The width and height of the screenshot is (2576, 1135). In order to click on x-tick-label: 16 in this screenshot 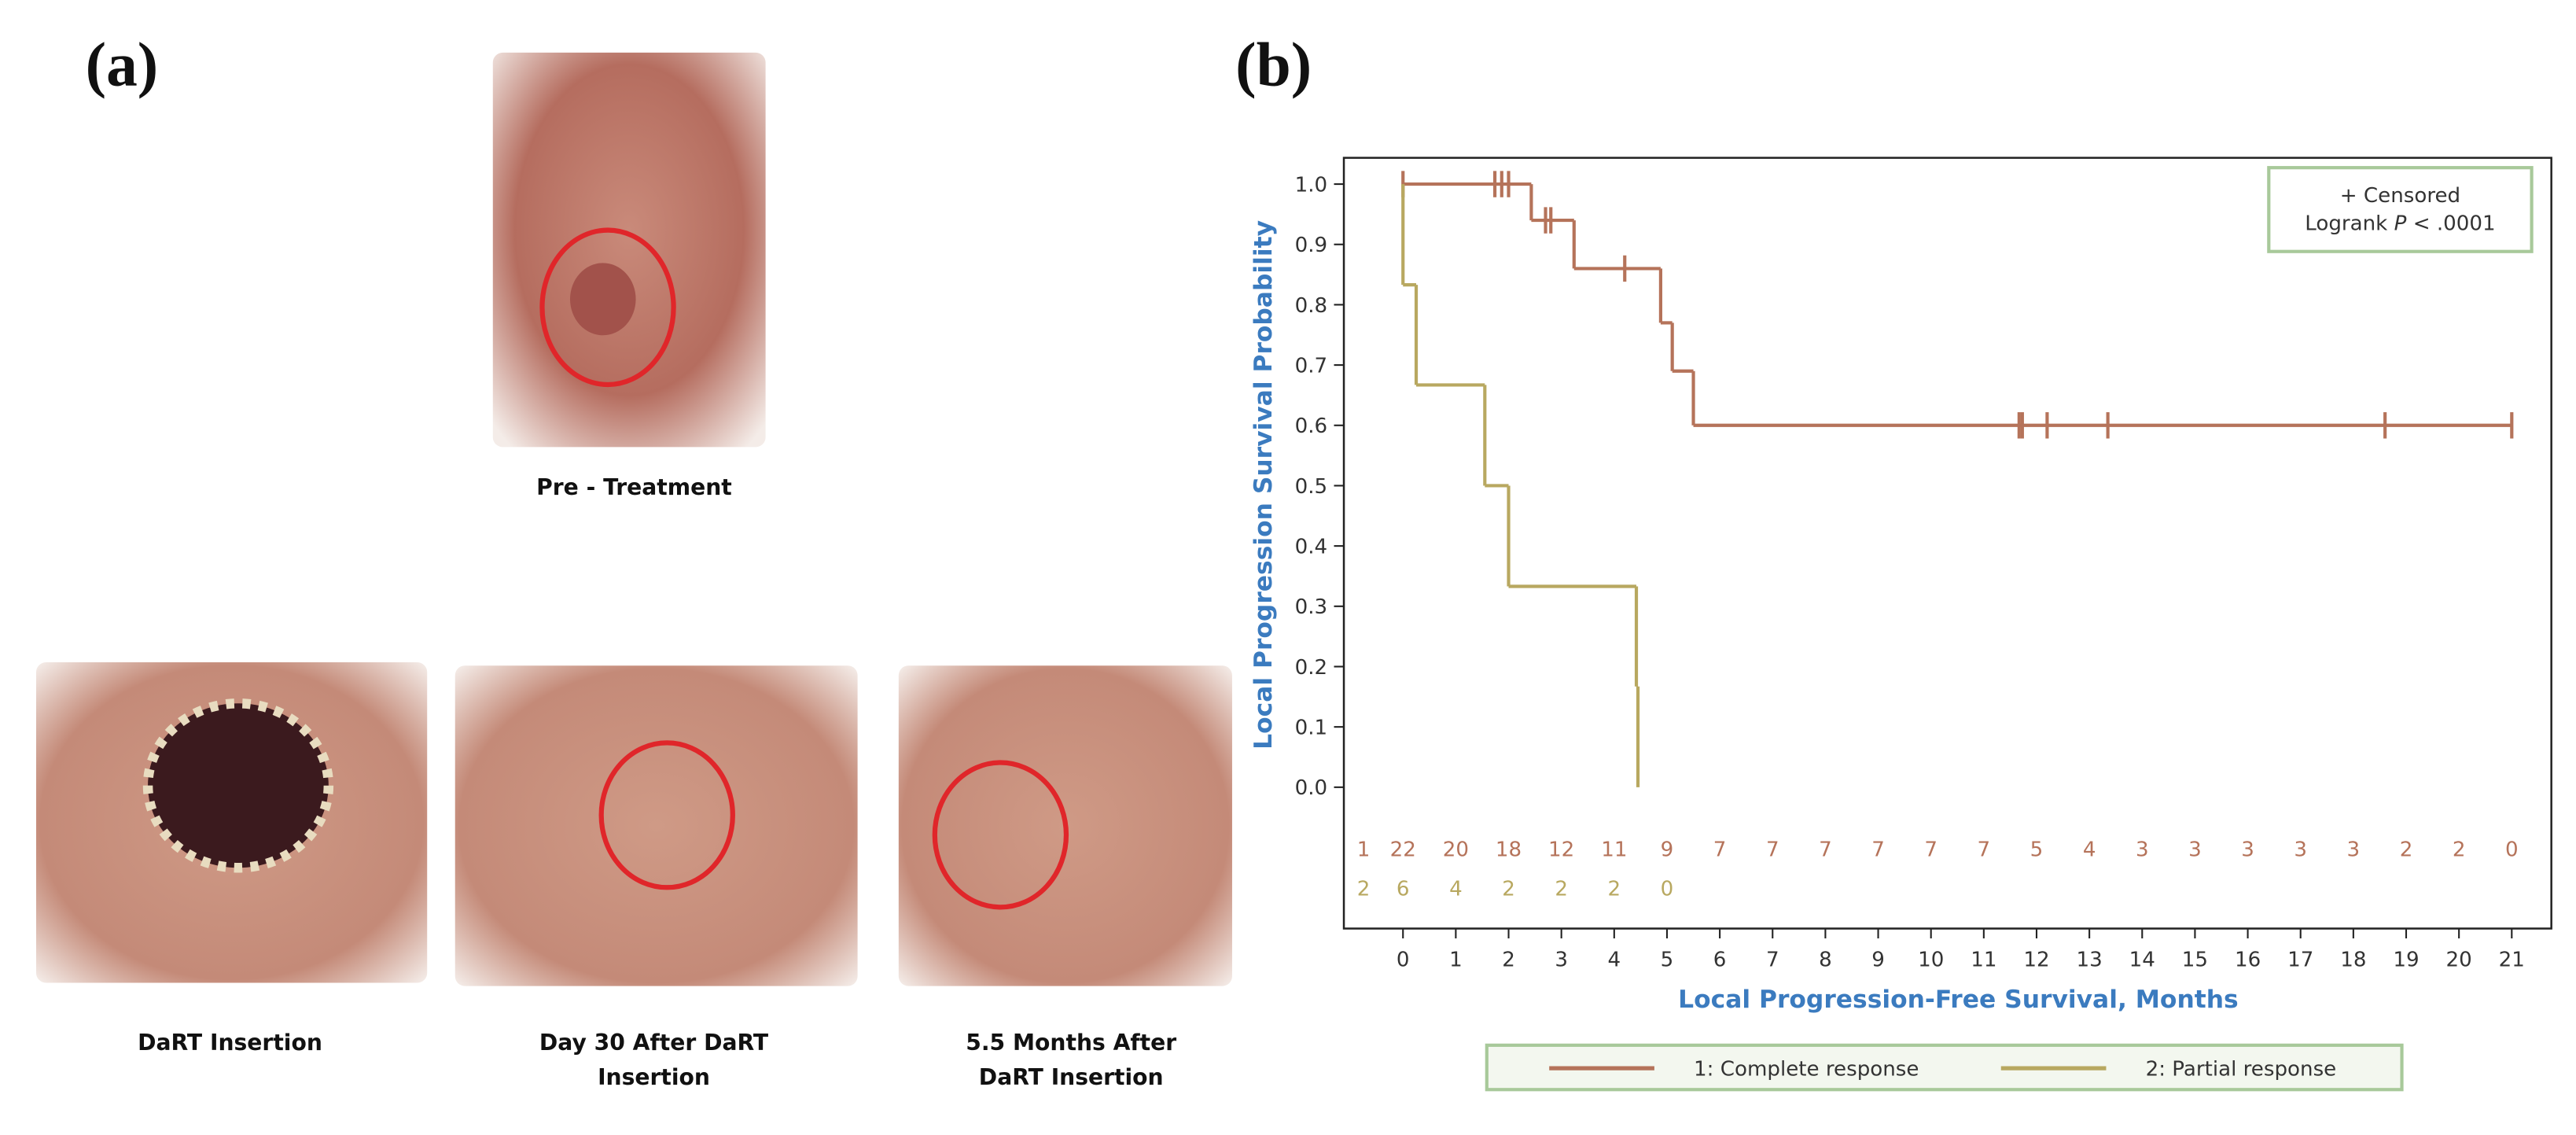, I will do `click(2248, 960)`.